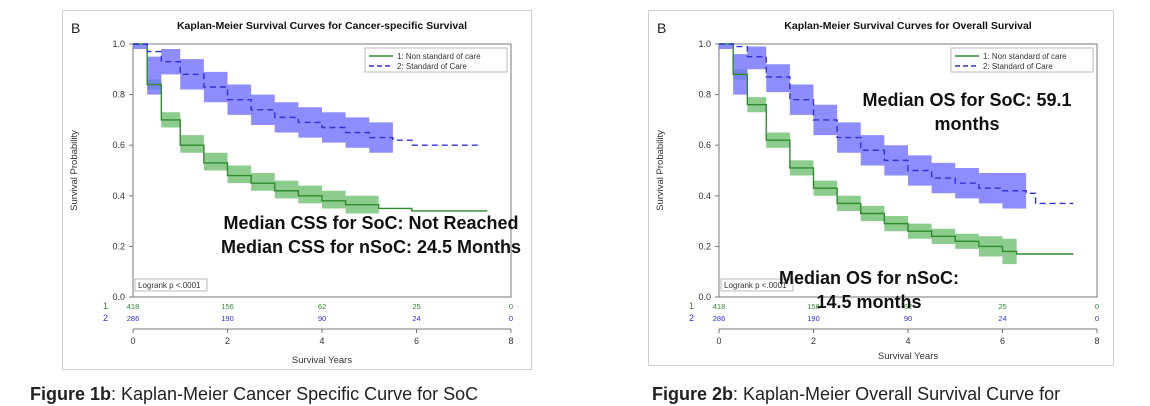 This screenshot has width=1150, height=406. Describe the element at coordinates (693, 394) in the screenshot. I see `caption-label: Figure 2b` at that location.